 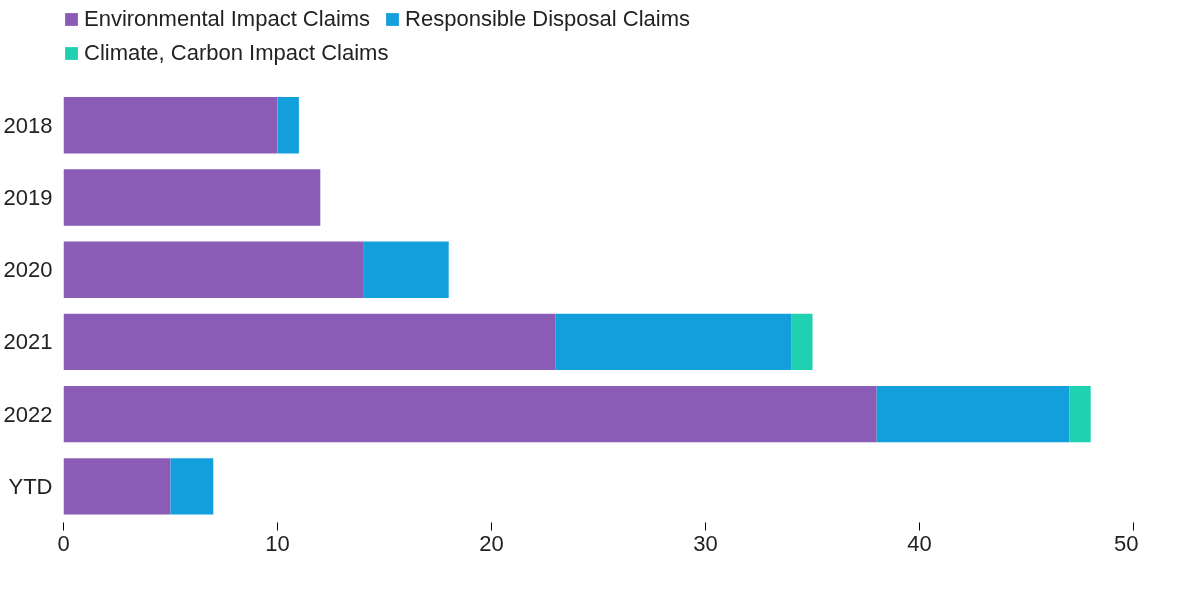 What do you see at coordinates (1126, 543) in the screenshot?
I see `x-tick-label: 50` at bounding box center [1126, 543].